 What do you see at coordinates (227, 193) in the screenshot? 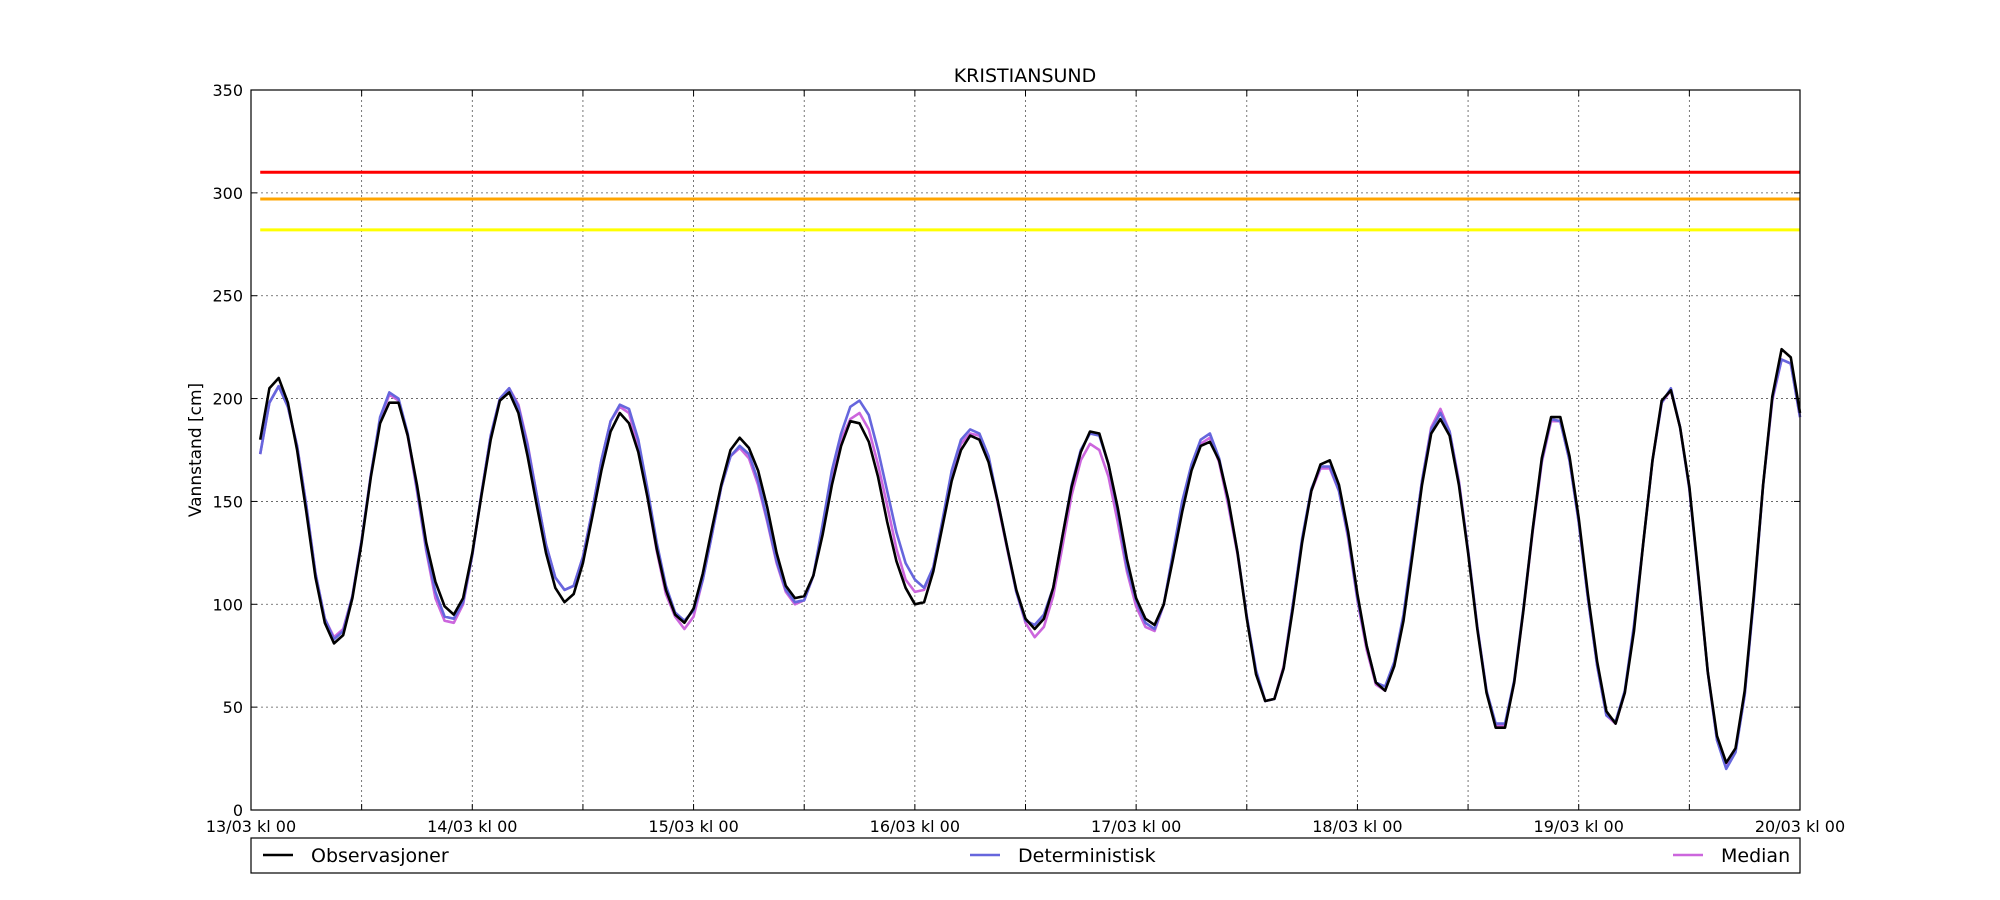
I see `y-tick-label: 300` at bounding box center [227, 193].